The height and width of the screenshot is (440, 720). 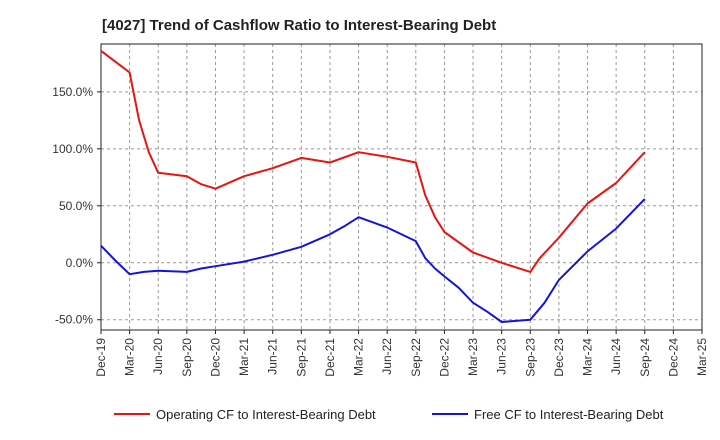 I want to click on x-tick-label: Mar-24, so click(x=588, y=357).